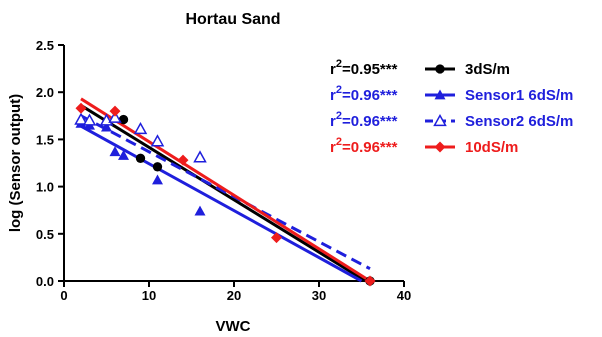 The image size is (602, 337). I want to click on r2-value: =0.95***, so click(370, 69).